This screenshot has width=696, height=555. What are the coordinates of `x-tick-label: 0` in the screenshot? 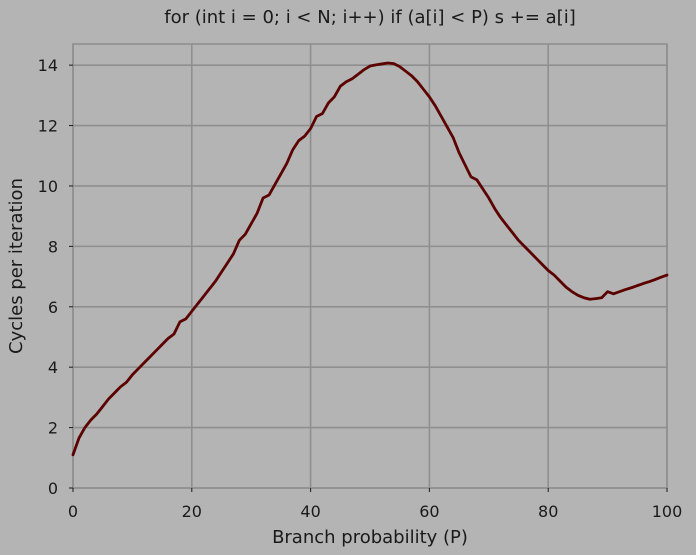 It's located at (73, 511).